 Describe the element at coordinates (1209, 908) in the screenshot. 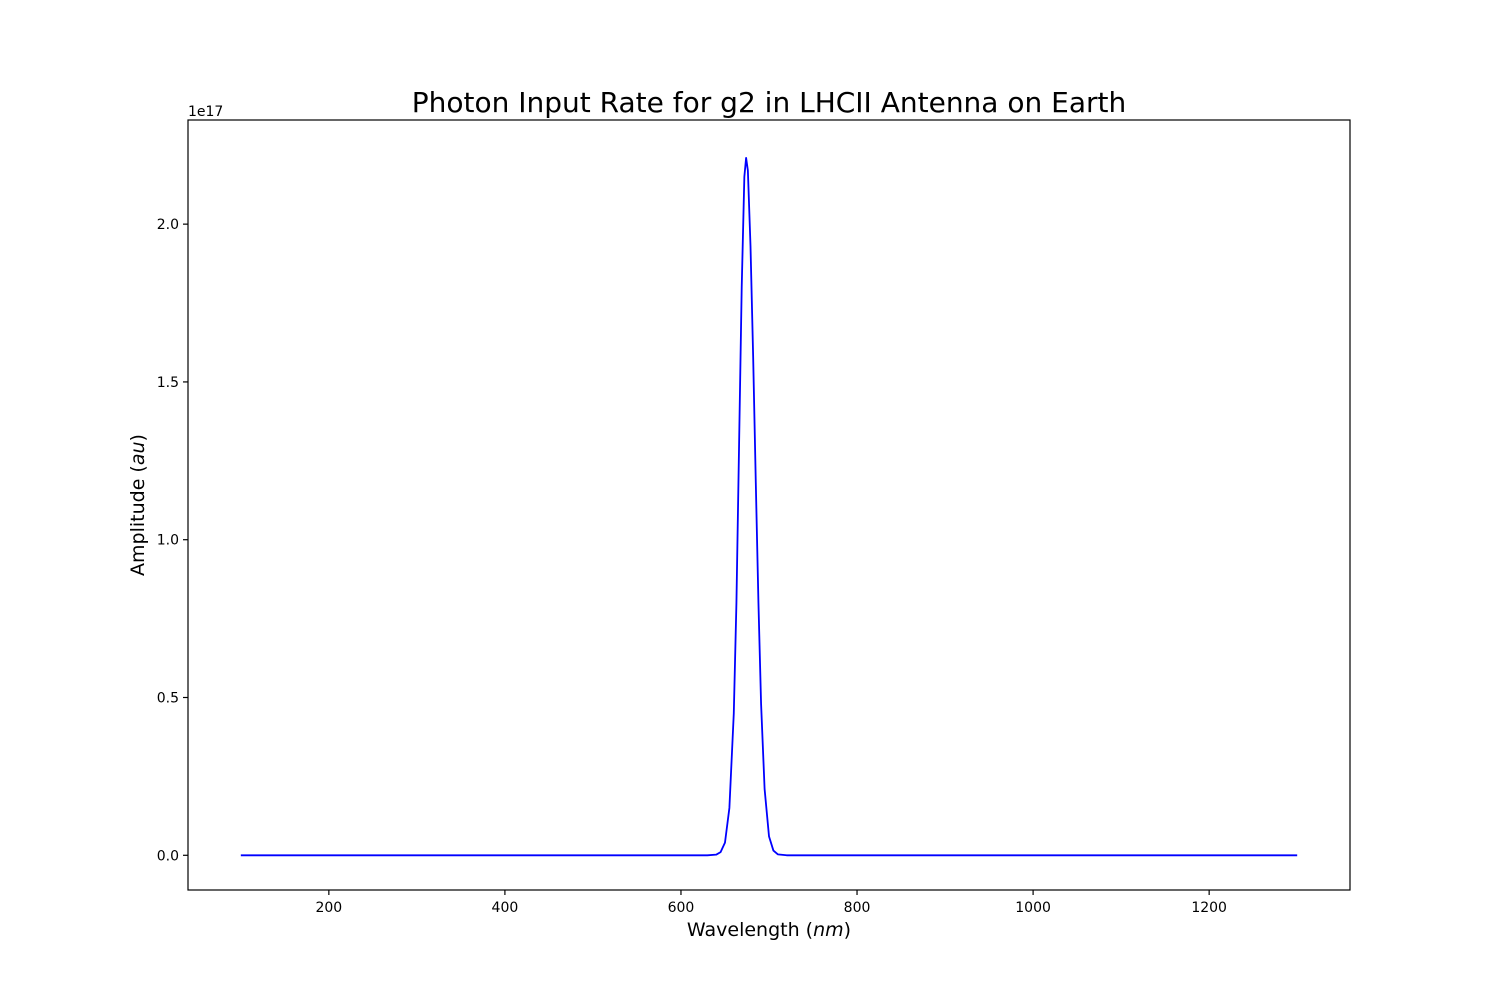

I see `x-tick-label: 1200` at that location.